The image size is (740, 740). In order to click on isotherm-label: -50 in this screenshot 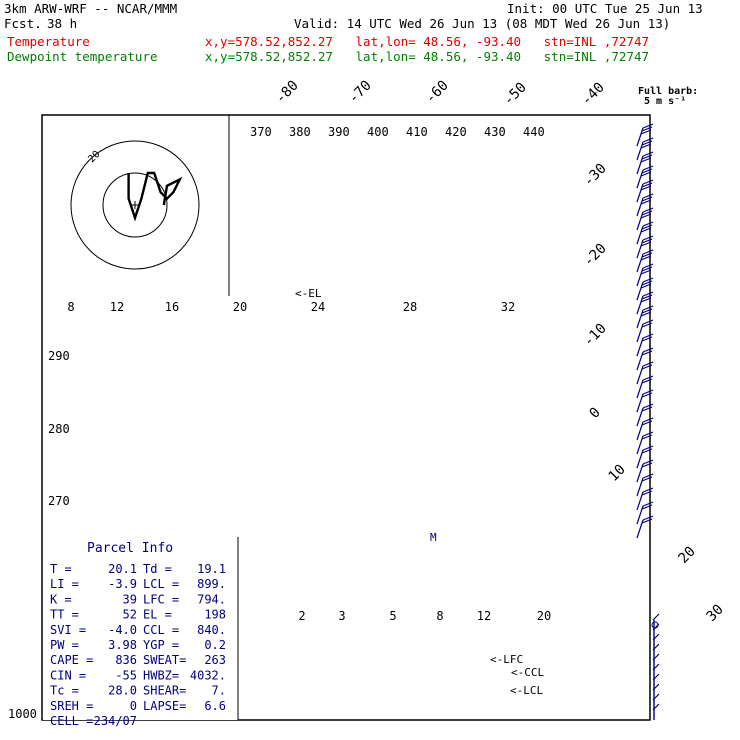, I will do `click(515, 94)`.